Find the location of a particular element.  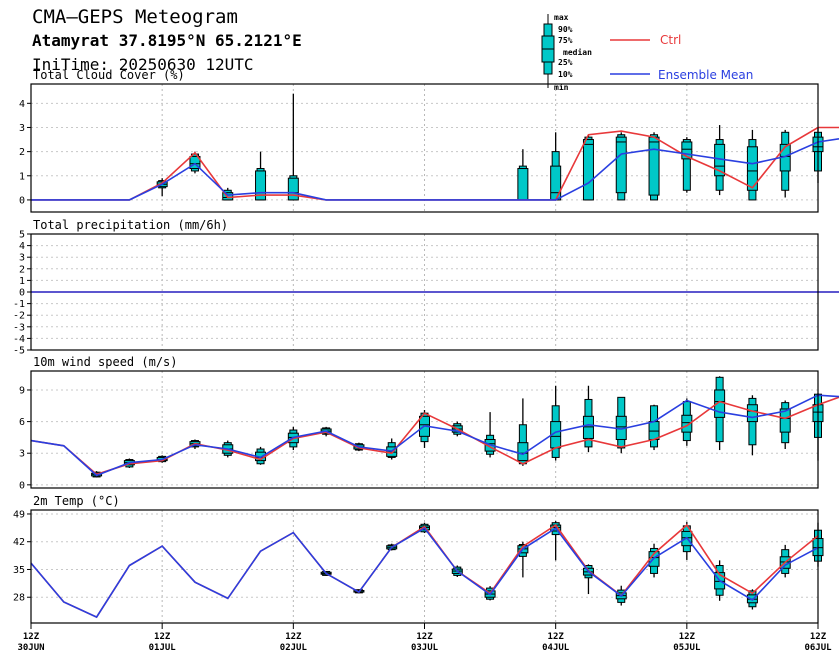

xtick-date-5: 05JUL is located at coordinates (687, 648).